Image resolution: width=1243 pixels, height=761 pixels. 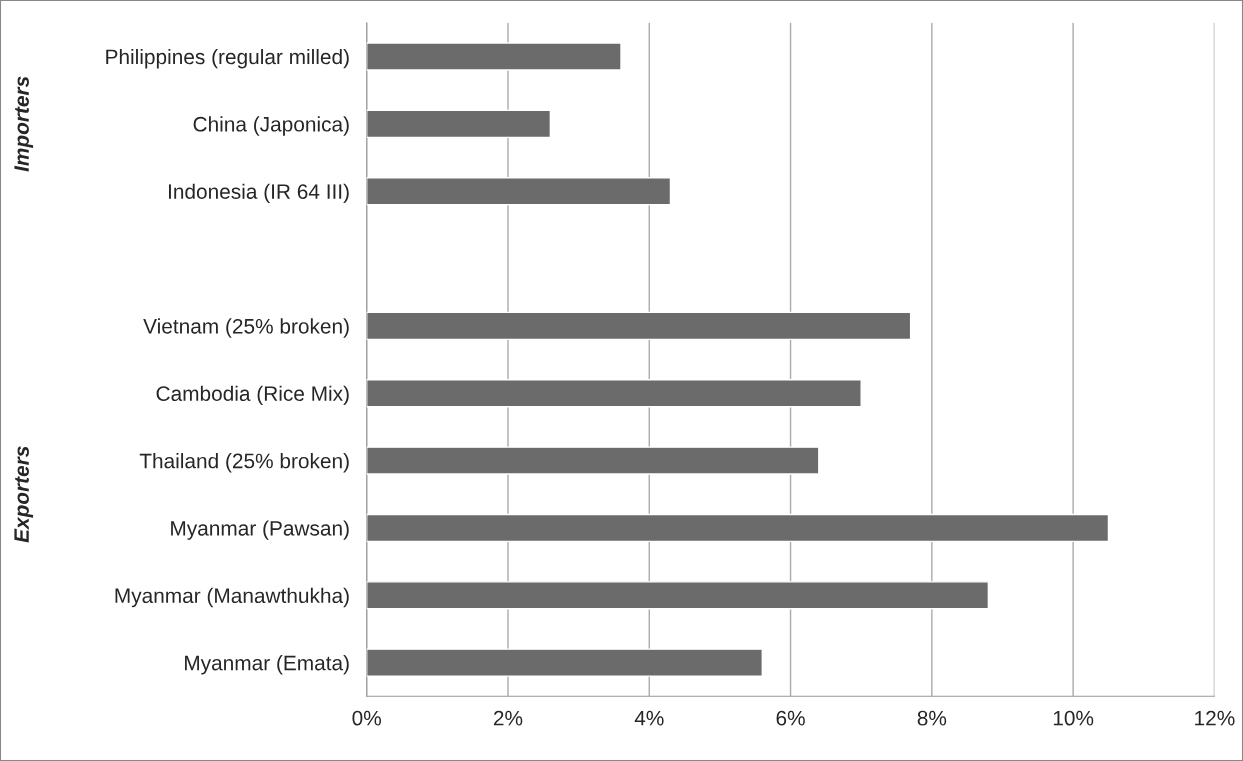 I want to click on y-tick-label: Myanmar (Manawthukha), so click(x=232, y=597).